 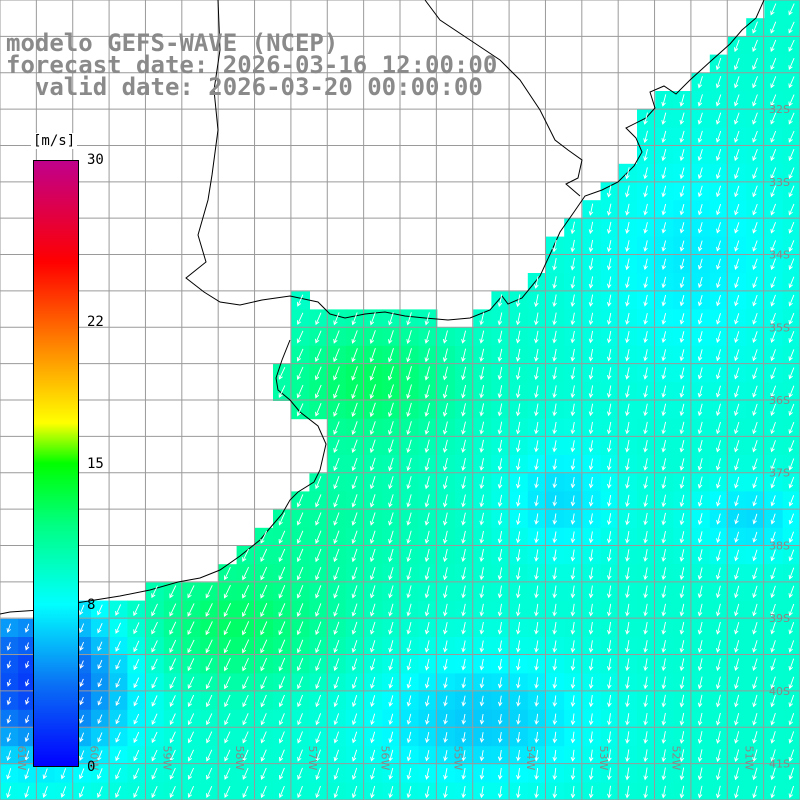 I want to click on colorbar-tick-label: 0, so click(x=91, y=767).